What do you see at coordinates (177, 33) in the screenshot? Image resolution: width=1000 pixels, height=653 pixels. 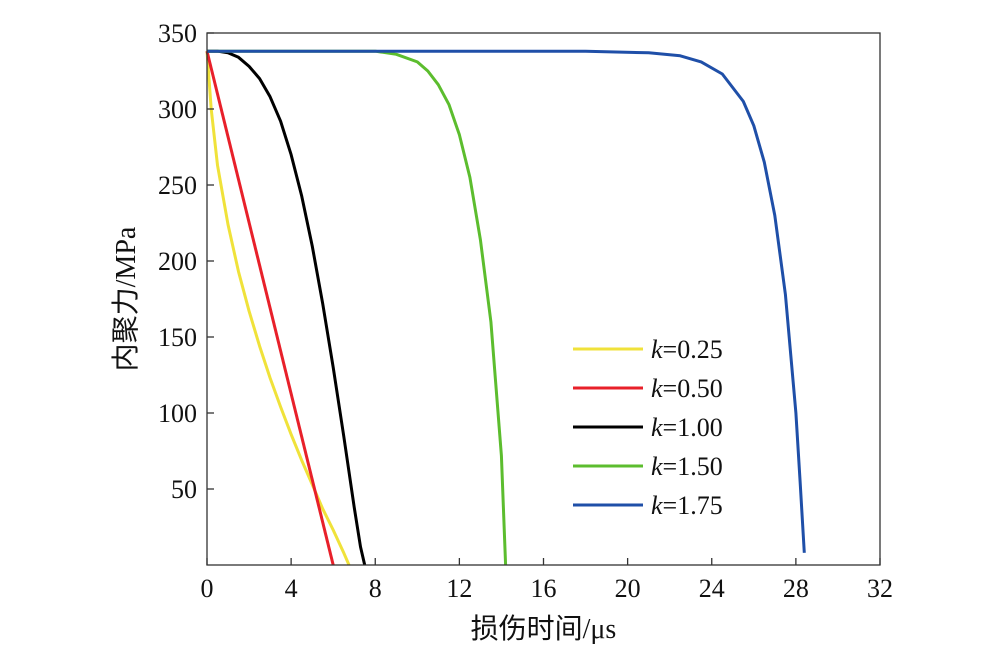 I see `y-tick-label: 350` at bounding box center [177, 33].